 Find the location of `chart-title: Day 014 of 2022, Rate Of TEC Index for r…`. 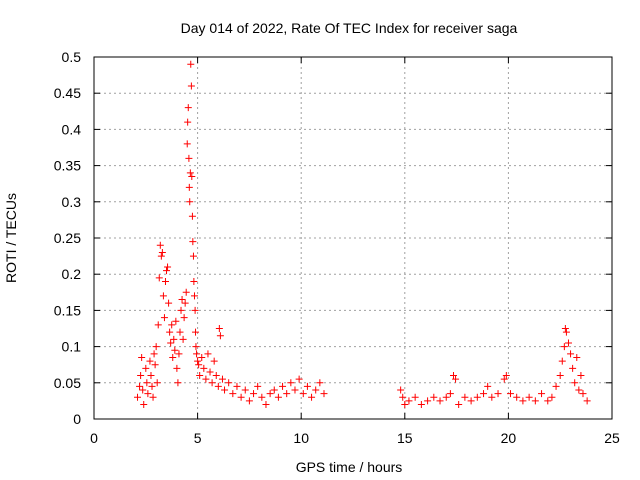

chart-title: Day 014 of 2022, Rate Of TEC Index for r… is located at coordinates (349, 28).